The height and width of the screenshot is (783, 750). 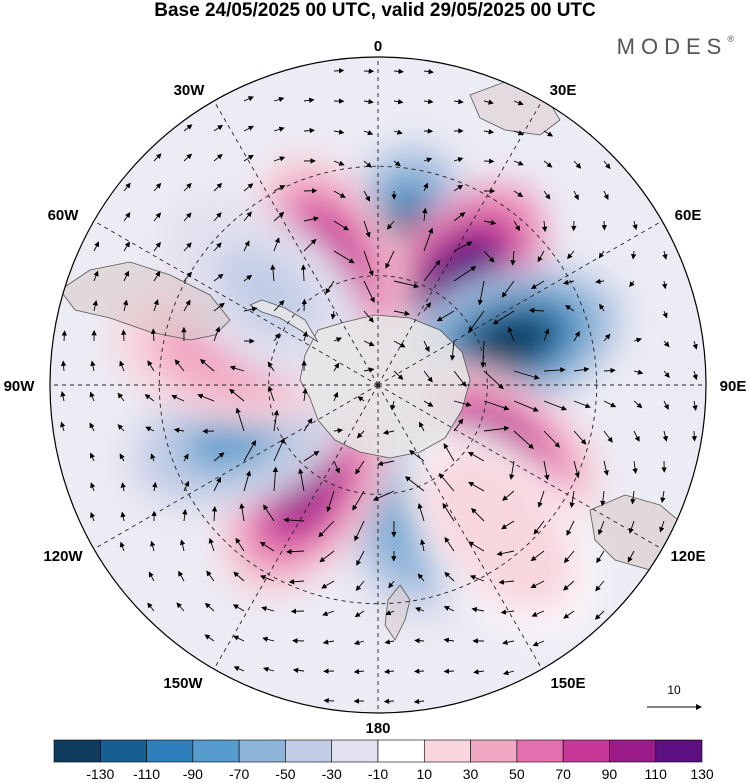 I want to click on vector-reference-key: 10, so click(x=674, y=696).